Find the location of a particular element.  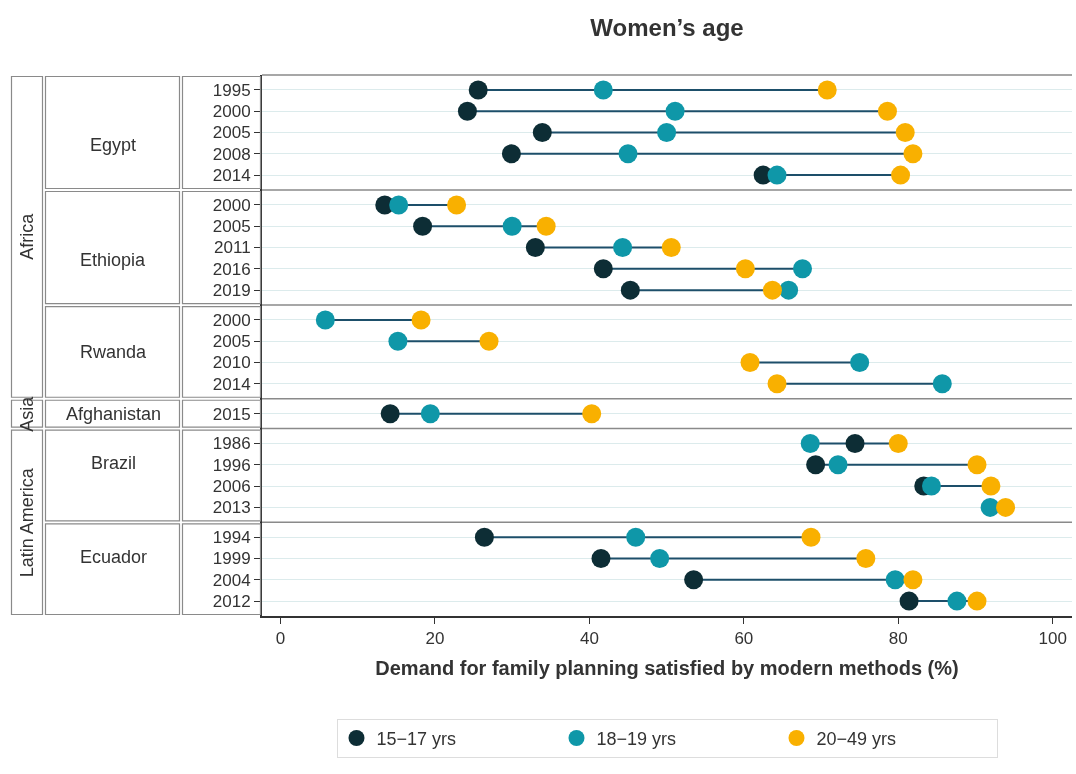

y-axis-title: Ecuador is located at coordinates (114, 557).